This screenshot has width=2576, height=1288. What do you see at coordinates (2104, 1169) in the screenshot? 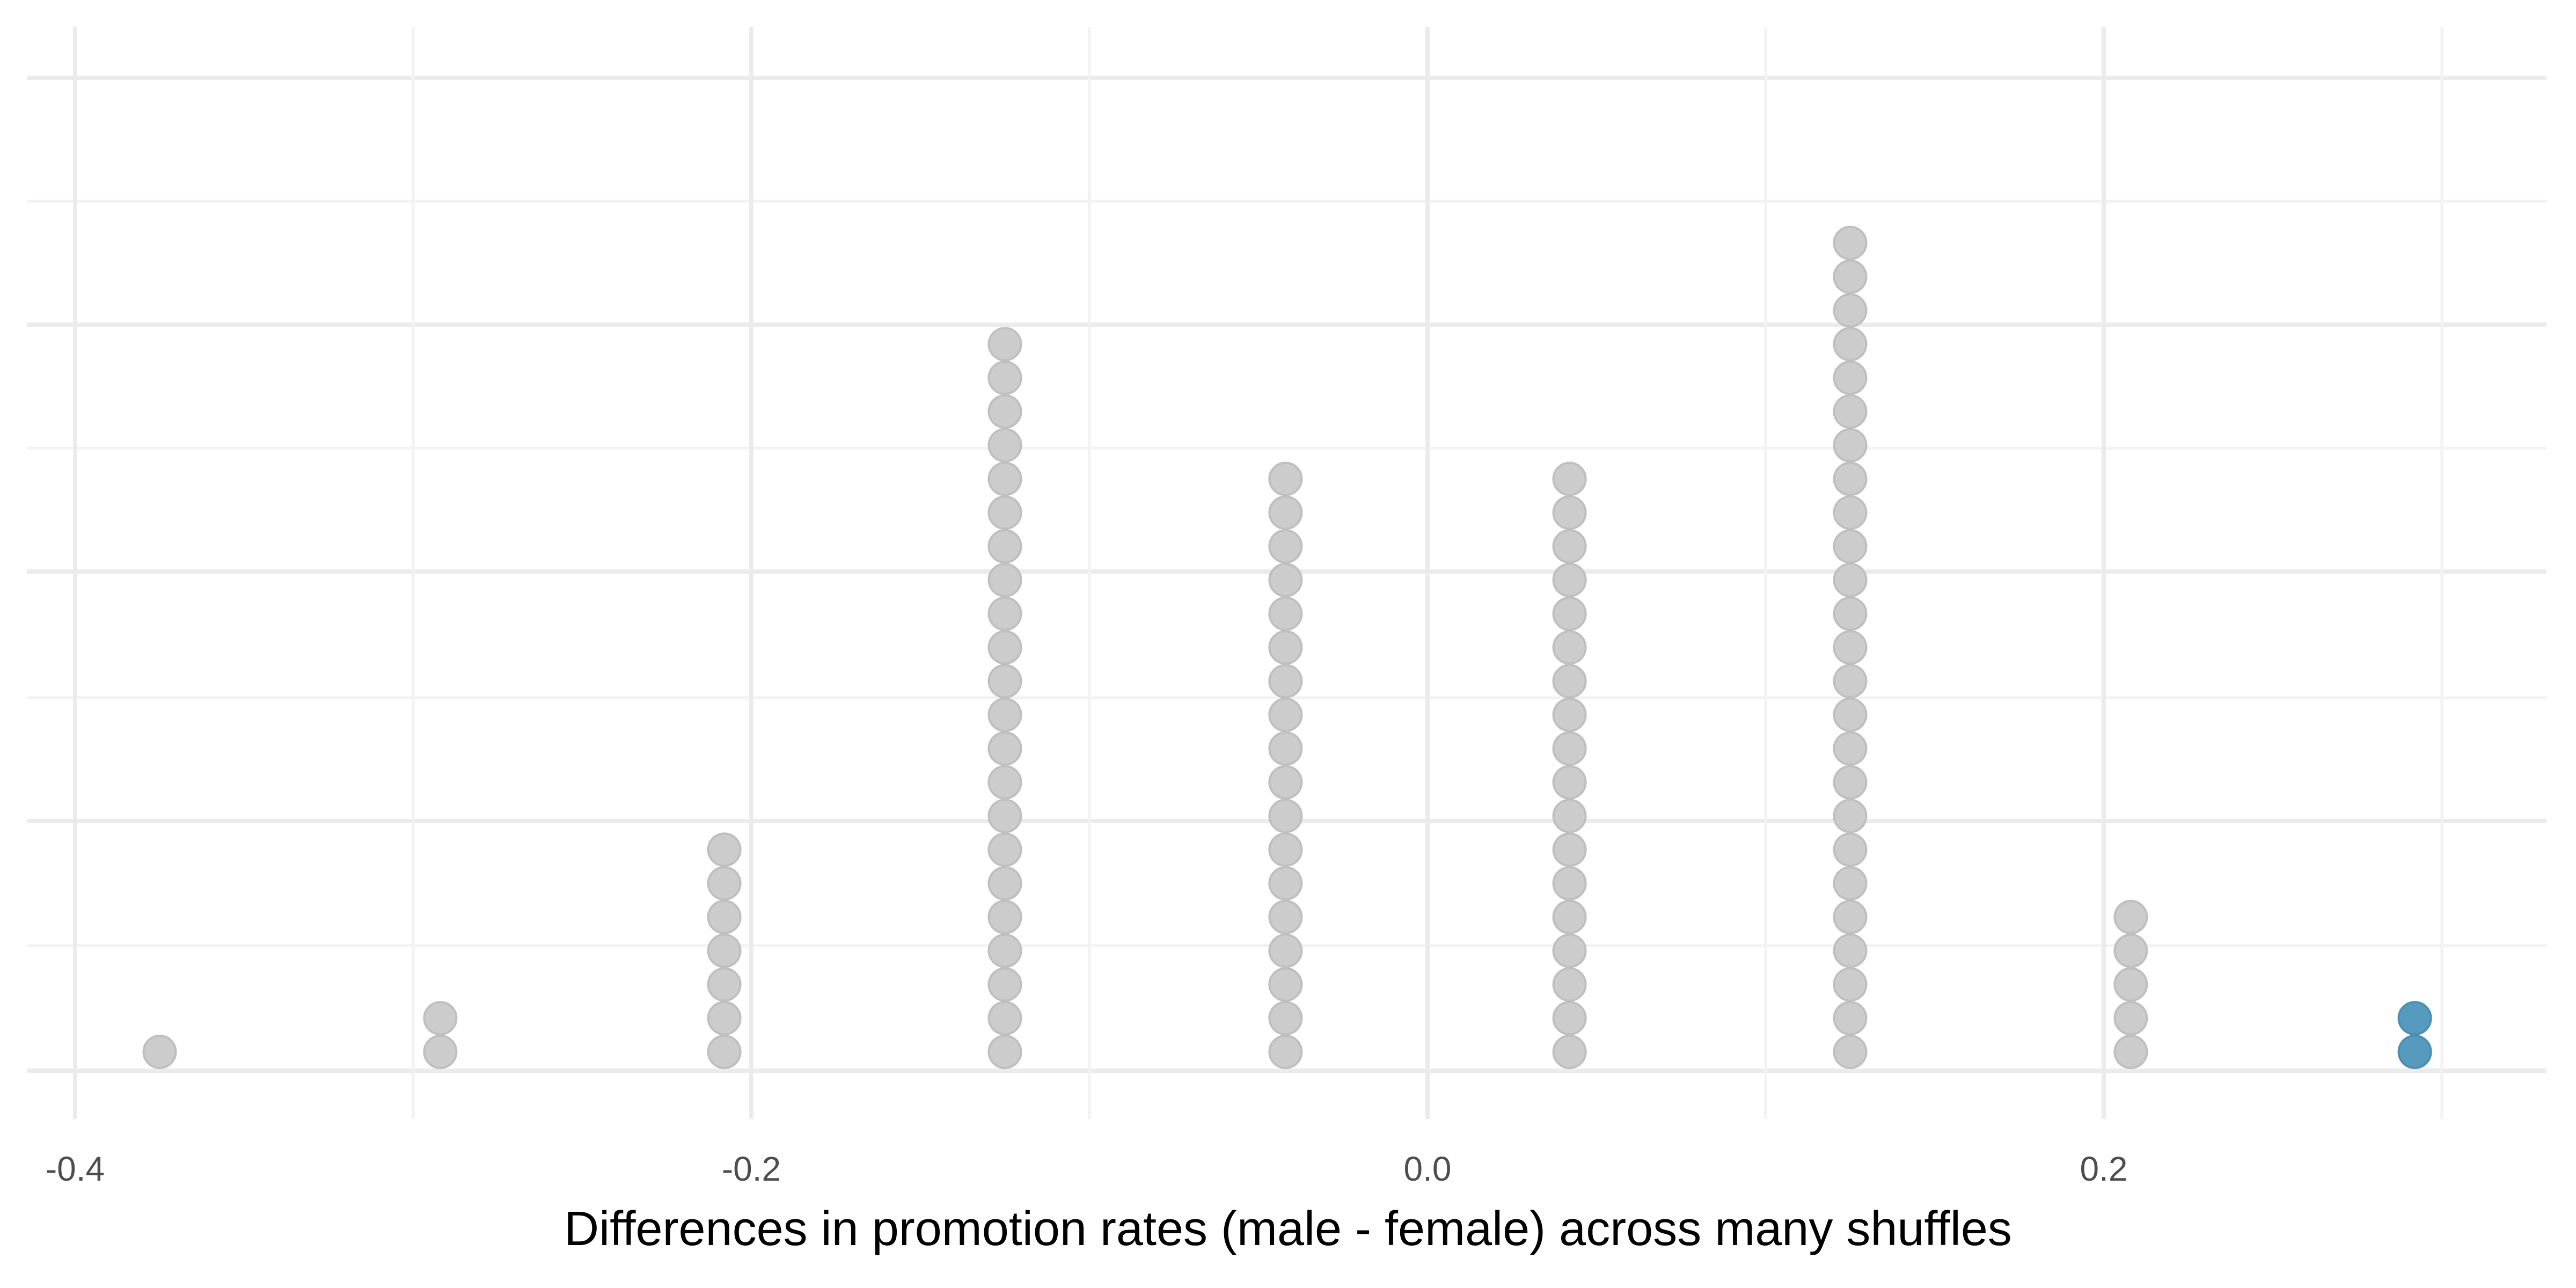
I see `x-tick-label: 0.2` at bounding box center [2104, 1169].